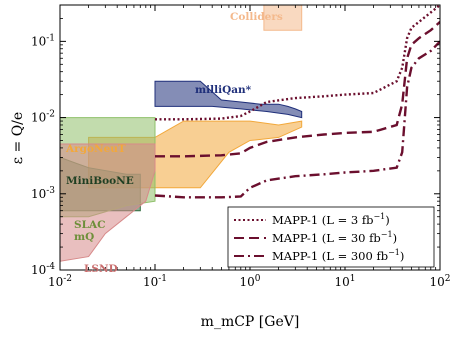  What do you see at coordinates (60, 281) in the screenshot?
I see `x-tick-label-0: 10-2` at bounding box center [60, 281].